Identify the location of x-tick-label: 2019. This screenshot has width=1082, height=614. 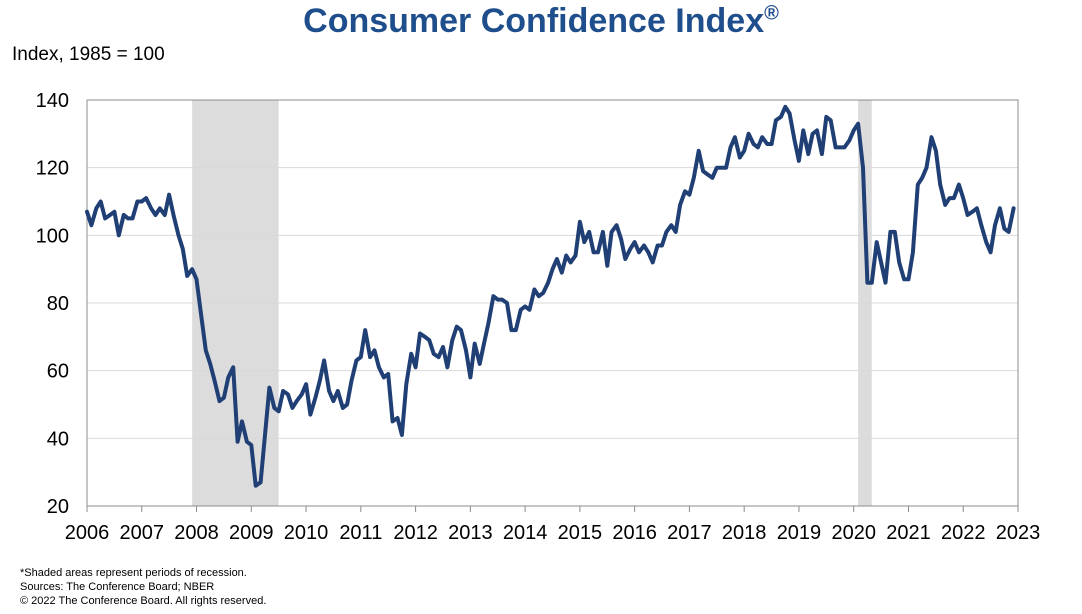
(799, 533).